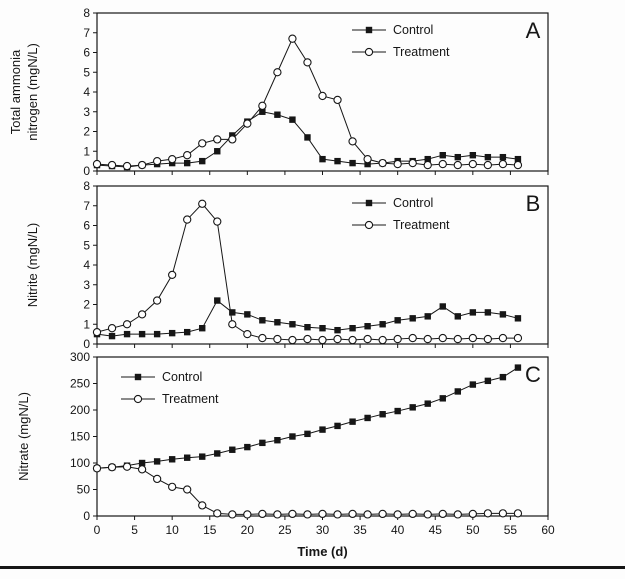 This screenshot has width=625, height=579. What do you see at coordinates (86, 324) in the screenshot?
I see `y-tick-label: 1` at bounding box center [86, 324].